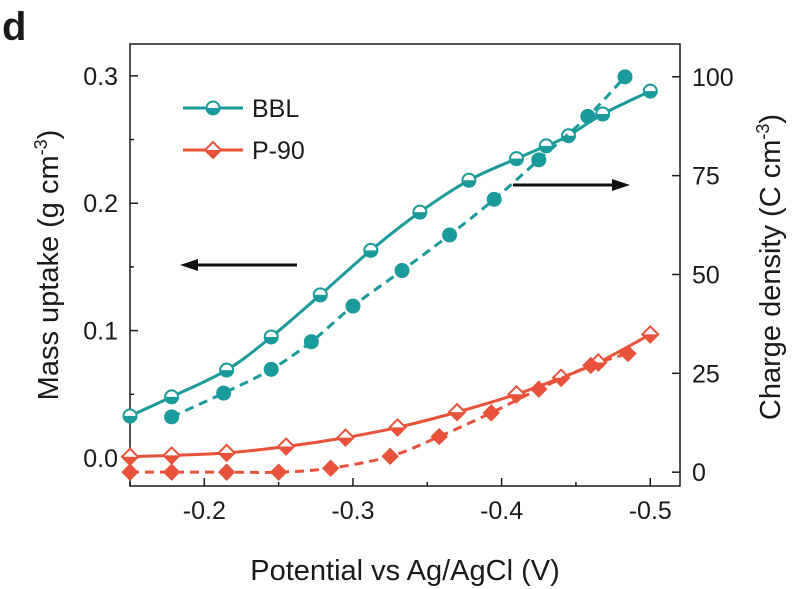  Describe the element at coordinates (100, 459) in the screenshot. I see `y-left-tick-label: 0.0` at that location.